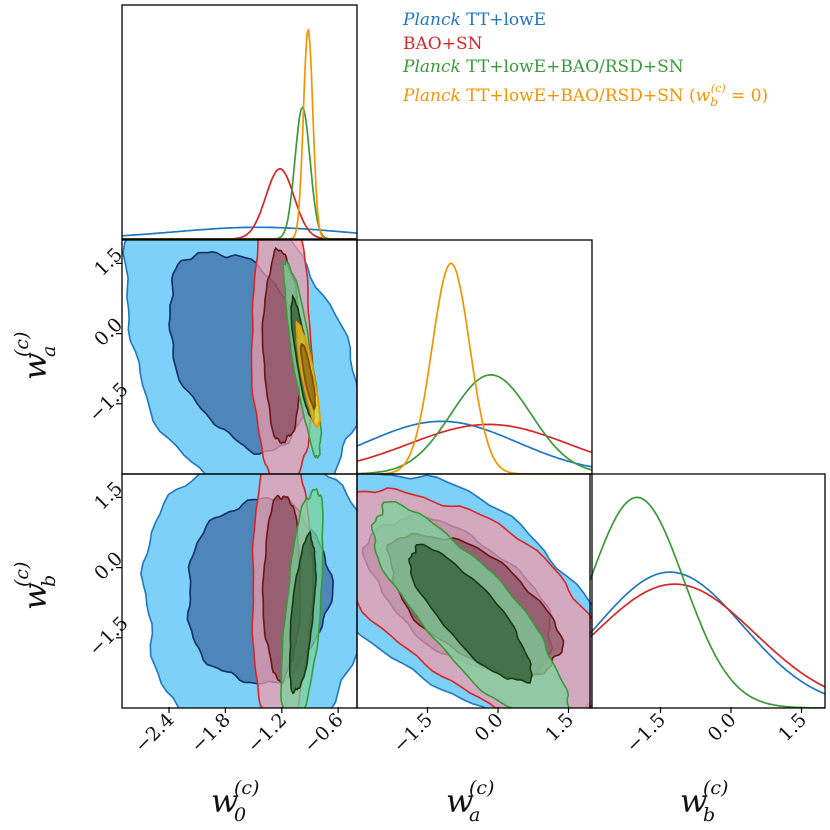 The width and height of the screenshot is (830, 830). What do you see at coordinates (240, 815) in the screenshot?
I see `svg-text: 0` at bounding box center [240, 815].